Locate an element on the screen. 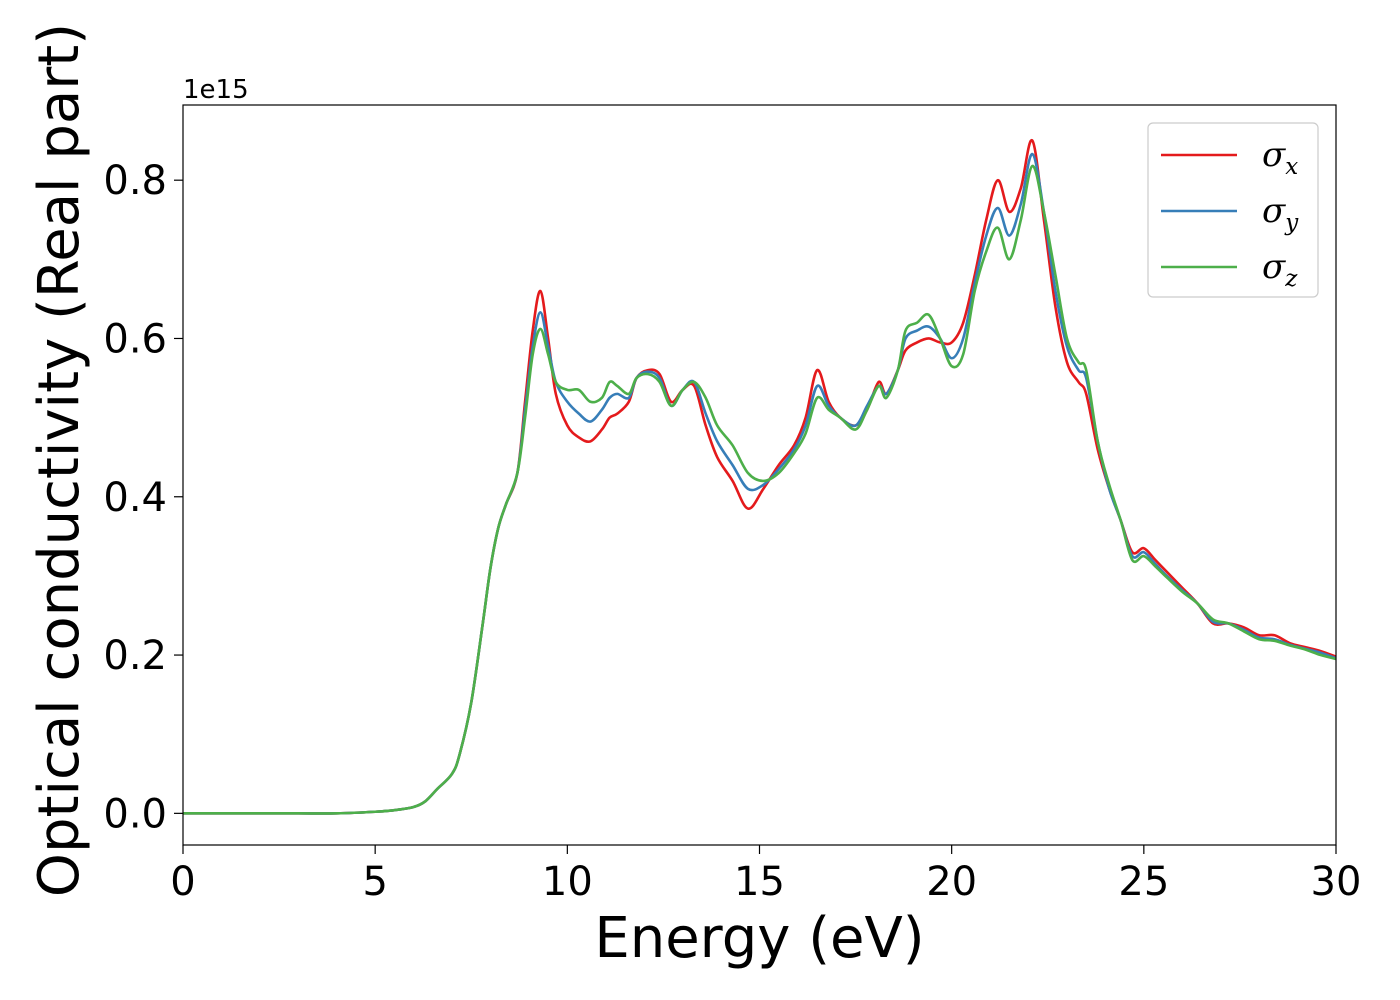 The image size is (1400, 1000). y-tick-label: 0.4 is located at coordinates (135, 498).